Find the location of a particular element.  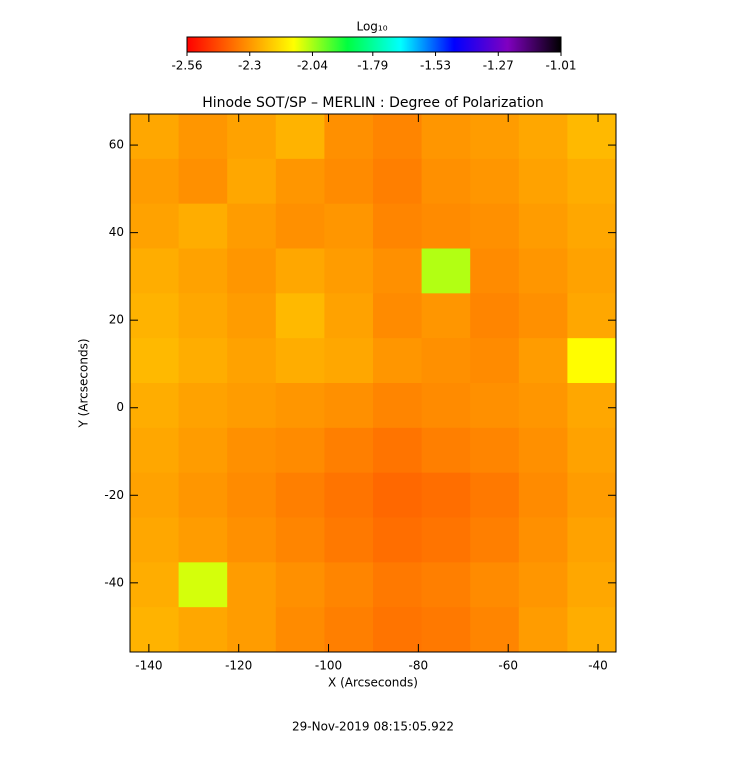

y-axis-label: Y (Arcseconds) is located at coordinates (84, 383).